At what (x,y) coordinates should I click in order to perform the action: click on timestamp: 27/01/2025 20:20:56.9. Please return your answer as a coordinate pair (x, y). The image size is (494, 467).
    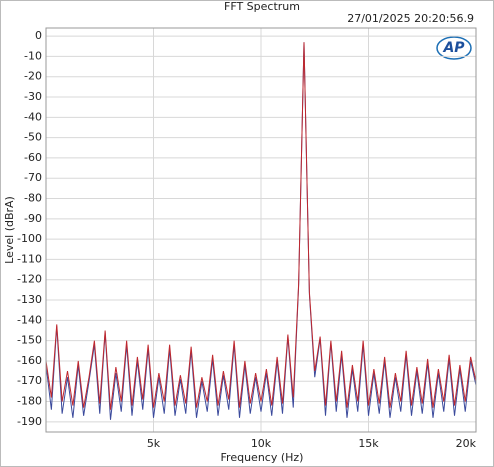
    Looking at the image, I should click on (410, 18).